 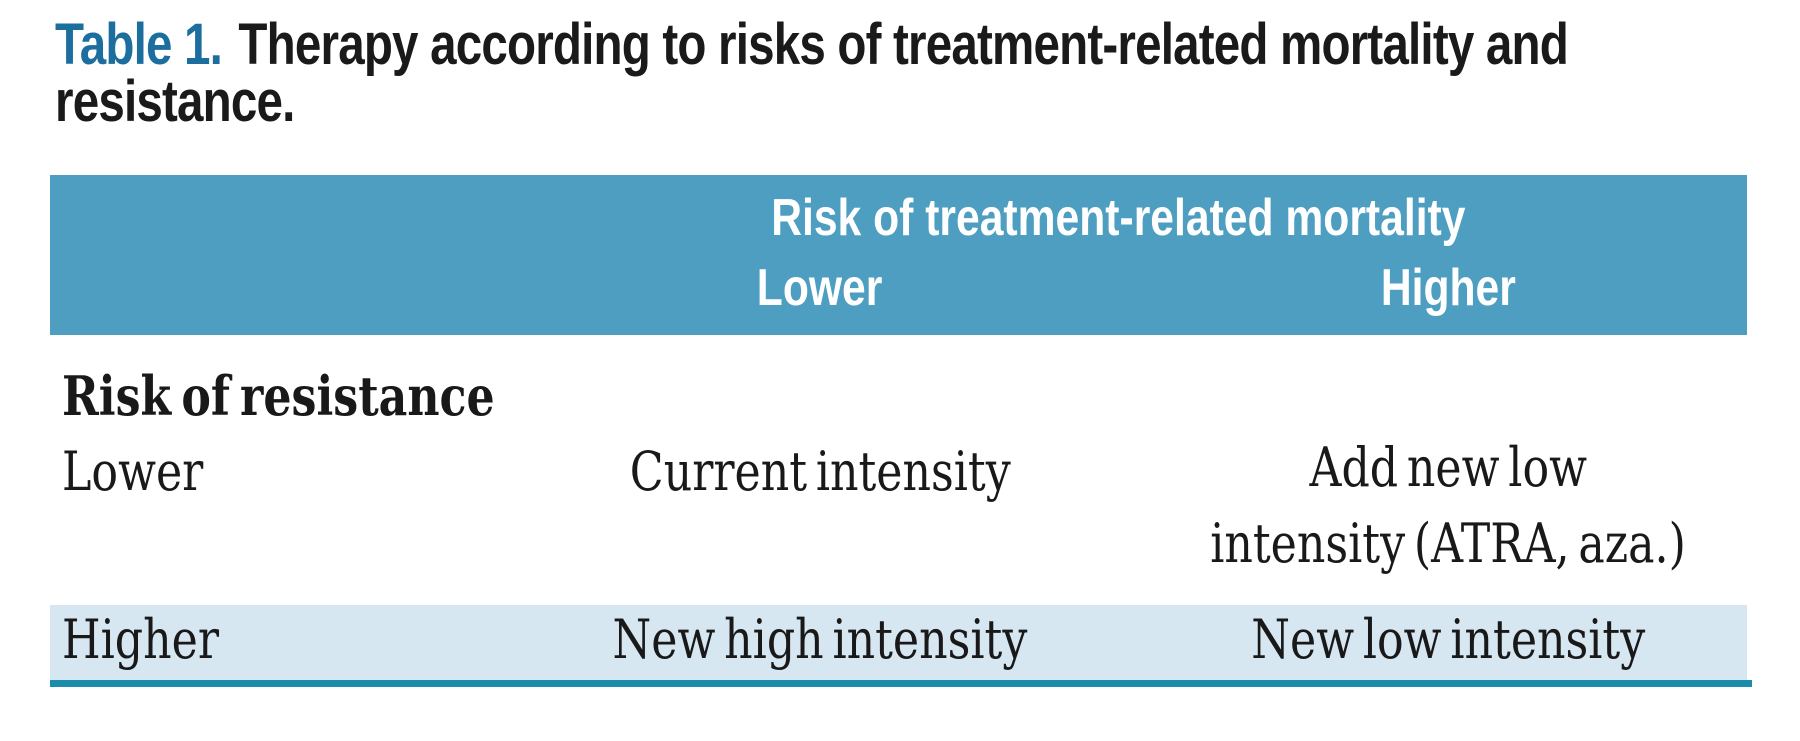 I want to click on column-header-higher-label: Higher, so click(x=1448, y=288).